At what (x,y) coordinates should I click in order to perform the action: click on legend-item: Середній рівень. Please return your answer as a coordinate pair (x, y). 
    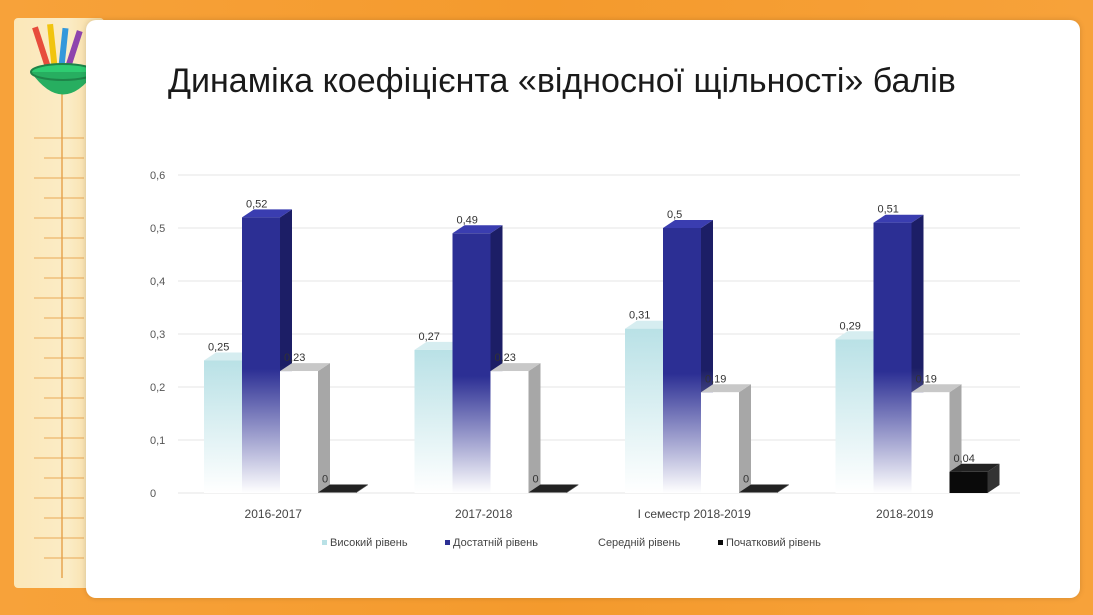
    Looking at the image, I should click on (635, 543).